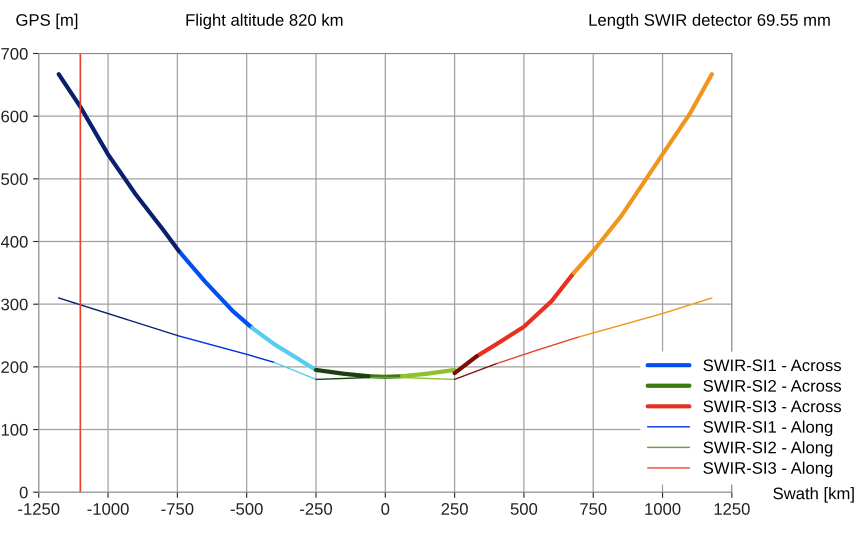 Image resolution: width=861 pixels, height=535 pixels. I want to click on text: Length SWIR detector 69.55 mm, so click(710, 22).